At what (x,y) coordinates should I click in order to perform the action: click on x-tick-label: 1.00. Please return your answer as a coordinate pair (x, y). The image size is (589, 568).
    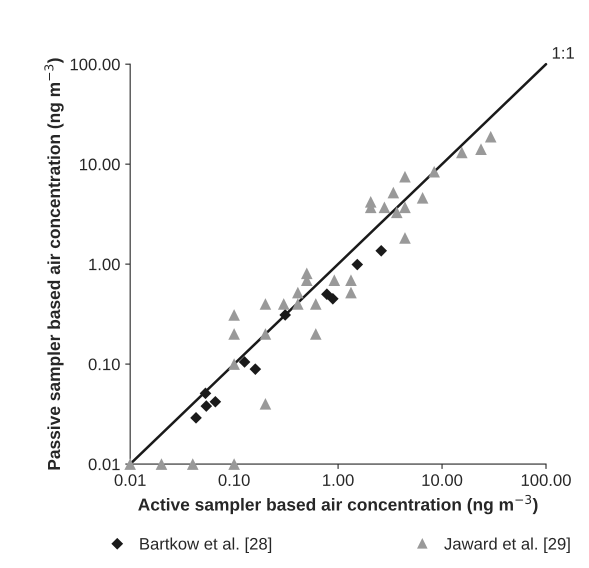
    Looking at the image, I should click on (338, 480).